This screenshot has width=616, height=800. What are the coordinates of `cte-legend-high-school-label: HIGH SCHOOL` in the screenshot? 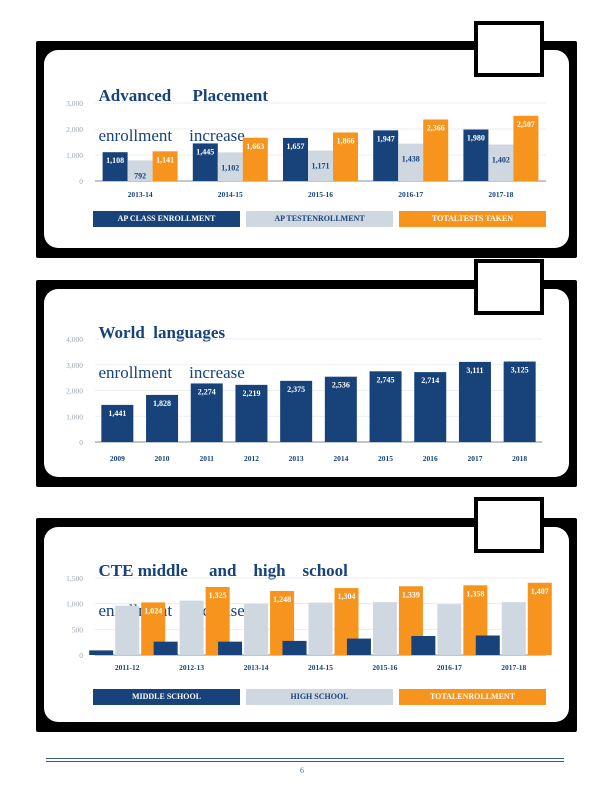 It's located at (319, 696).